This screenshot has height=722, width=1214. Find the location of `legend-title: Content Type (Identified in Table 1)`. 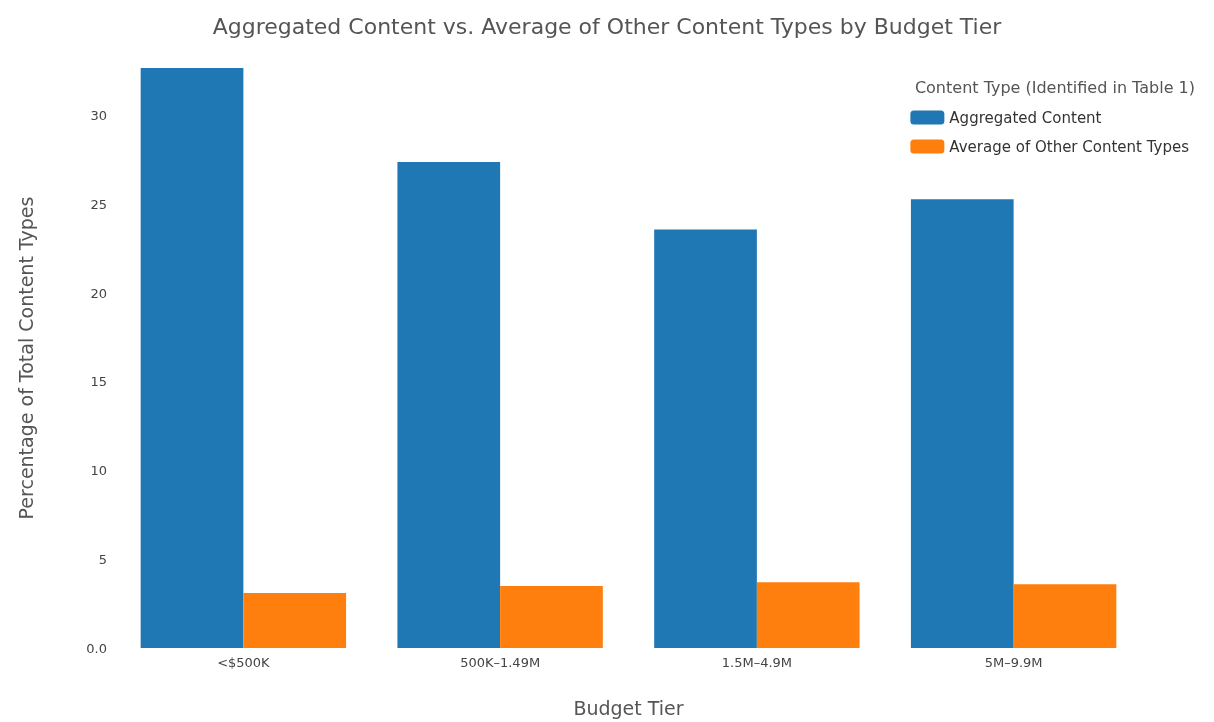

legend-title: Content Type (Identified in Table 1) is located at coordinates (1054, 87).